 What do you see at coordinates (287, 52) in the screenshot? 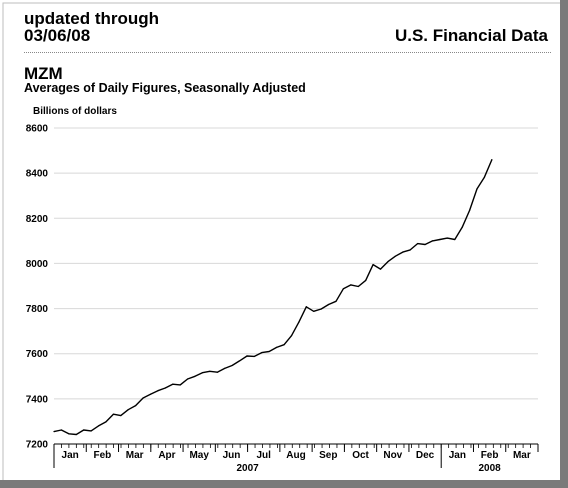
I see `header-divider` at bounding box center [287, 52].